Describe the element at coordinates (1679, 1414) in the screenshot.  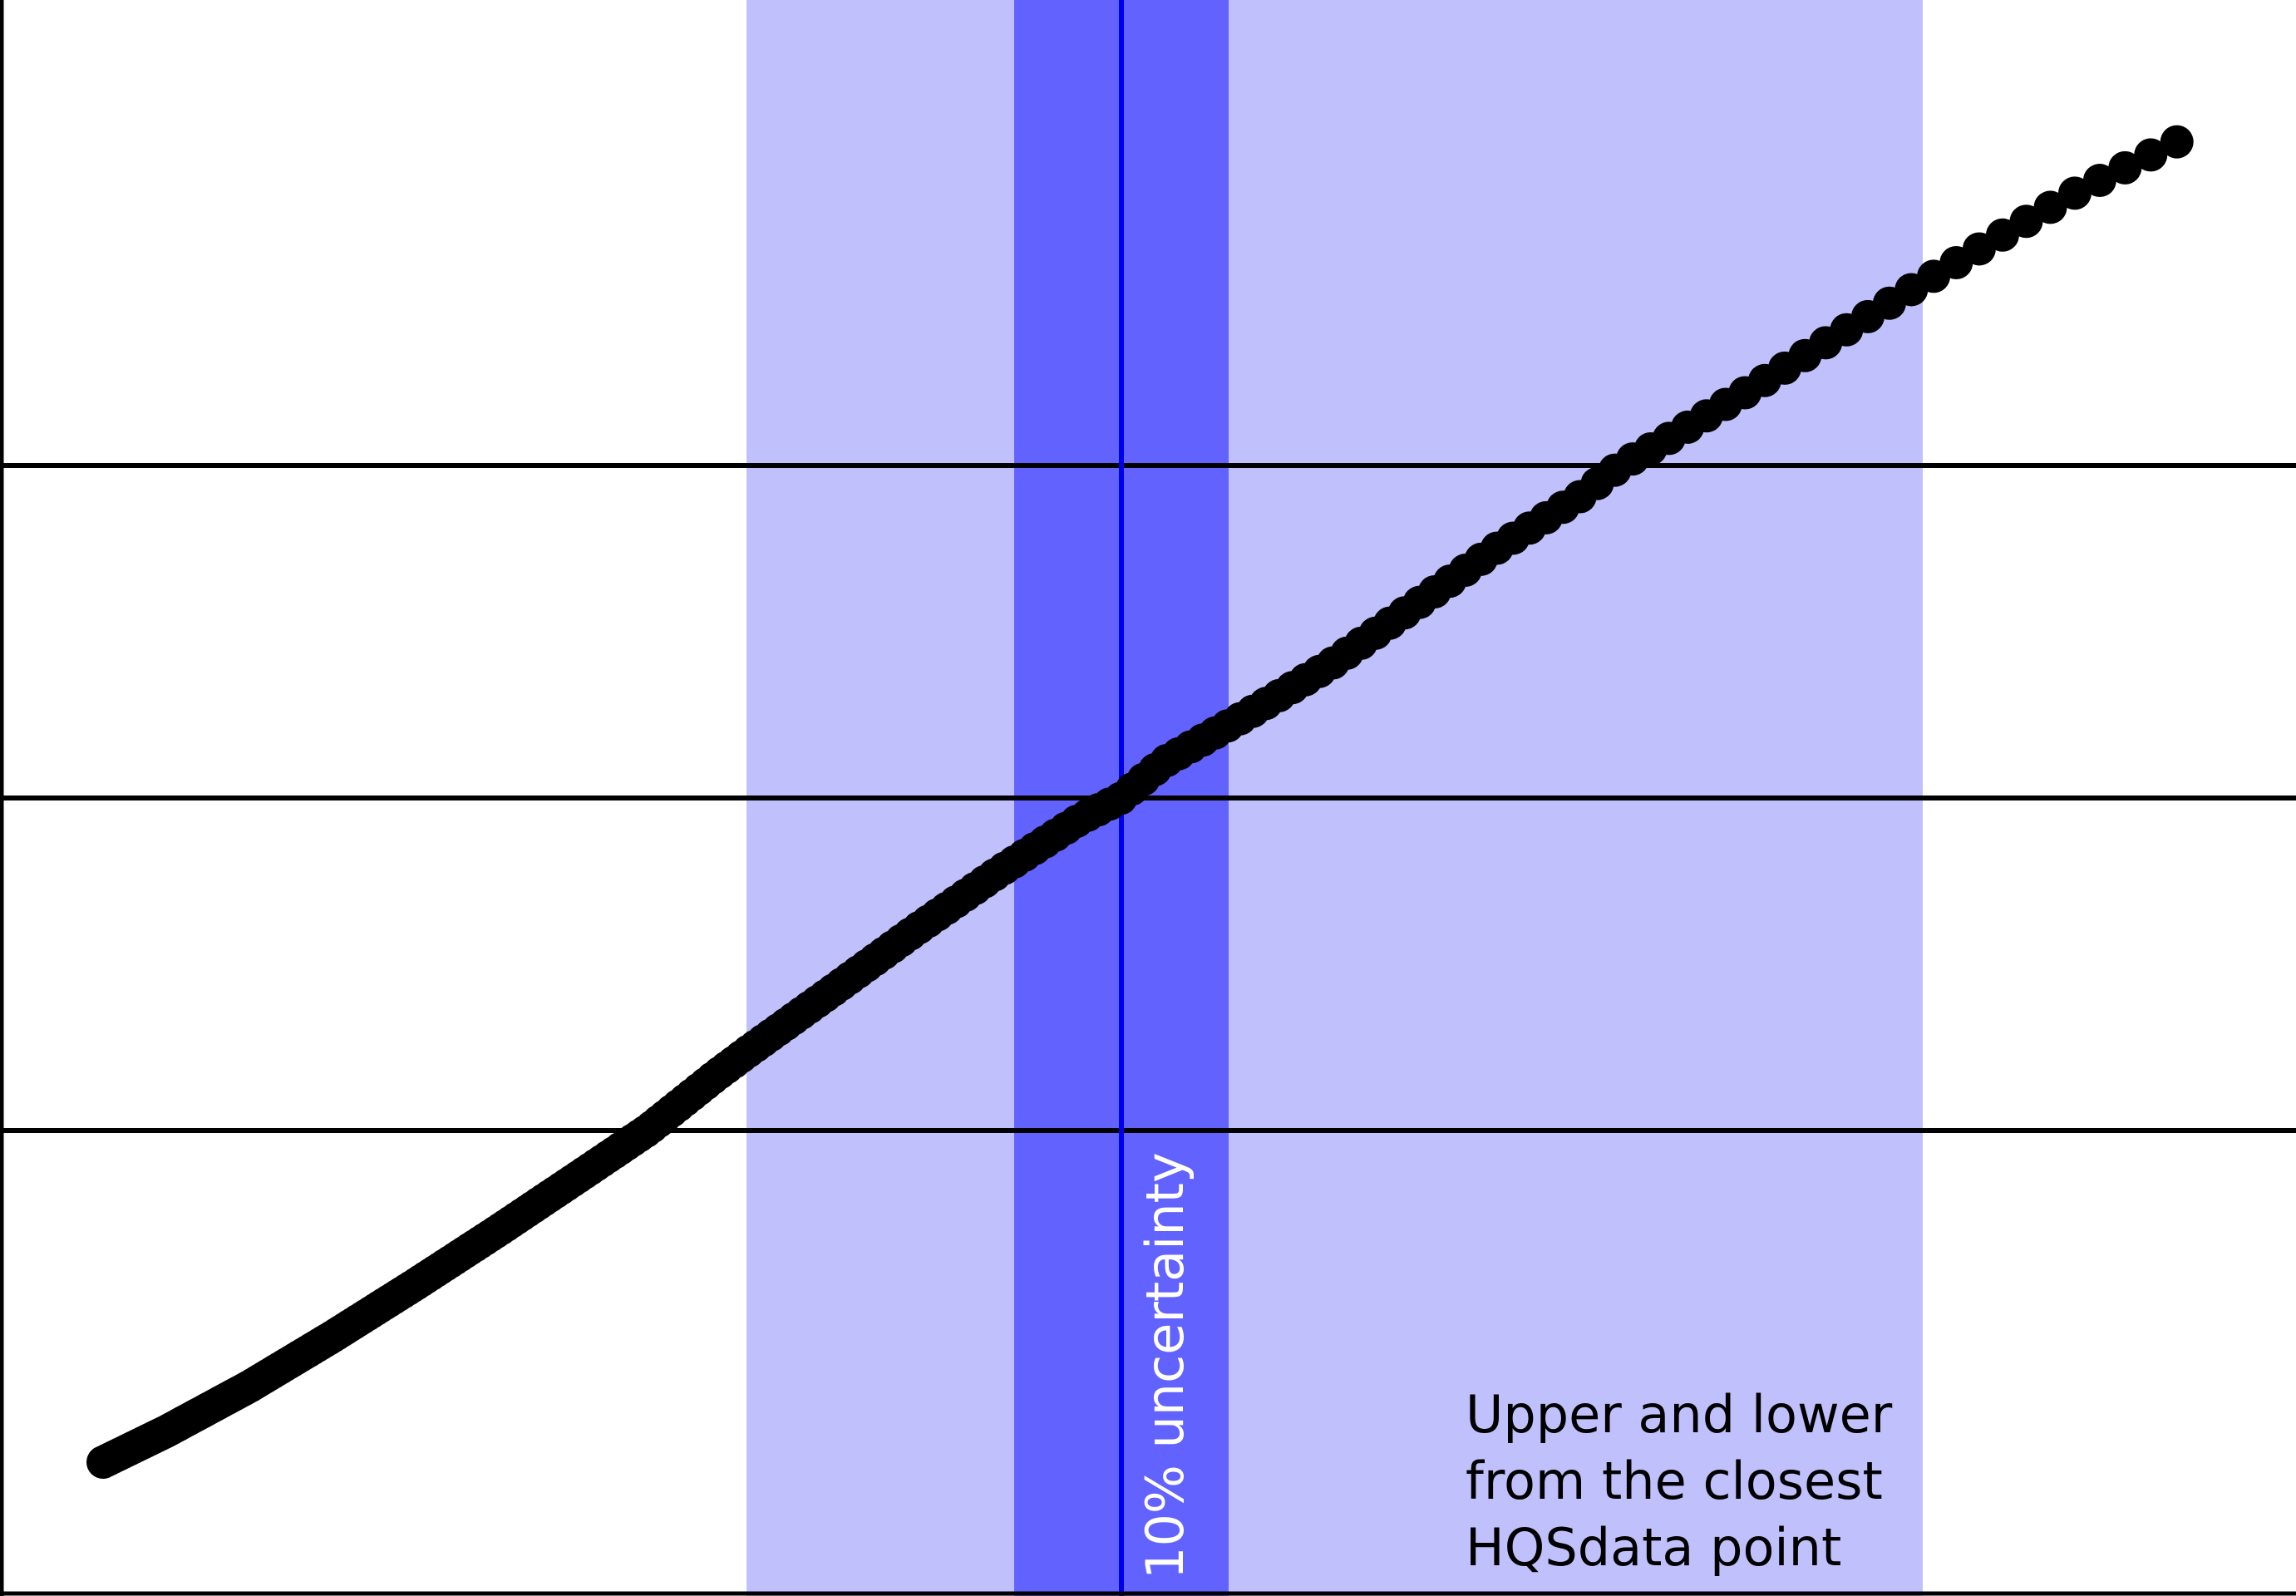
I see `annotation-line-1: Upper and lower` at that location.